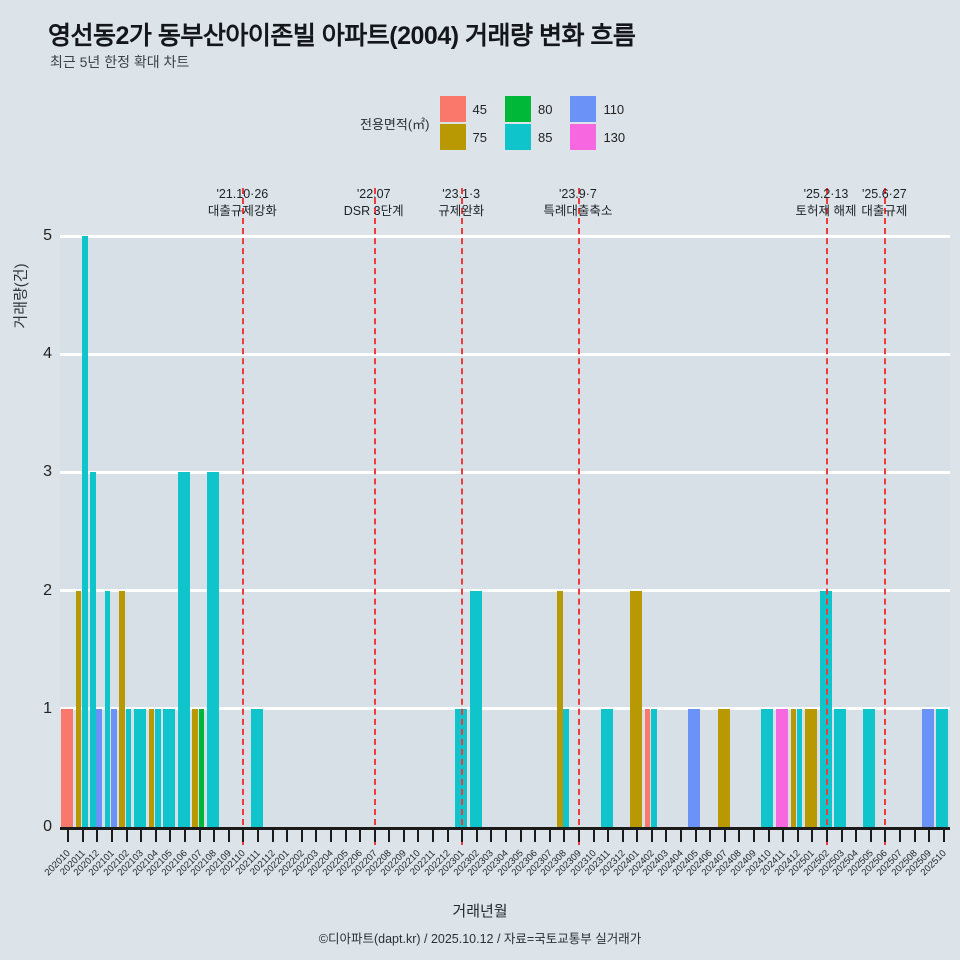  What do you see at coordinates (463, 109) in the screenshot?
I see `legend-item-45: 45` at bounding box center [463, 109].